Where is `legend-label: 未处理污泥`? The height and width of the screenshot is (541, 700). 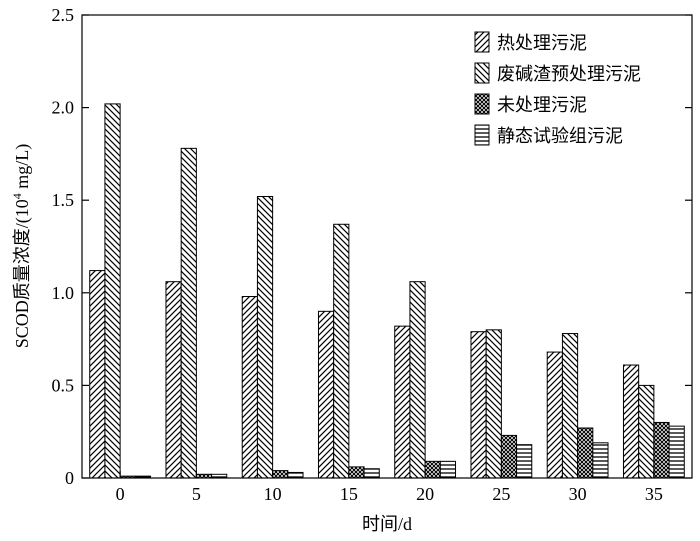 legend-label: 未处理污泥 is located at coordinates (542, 105).